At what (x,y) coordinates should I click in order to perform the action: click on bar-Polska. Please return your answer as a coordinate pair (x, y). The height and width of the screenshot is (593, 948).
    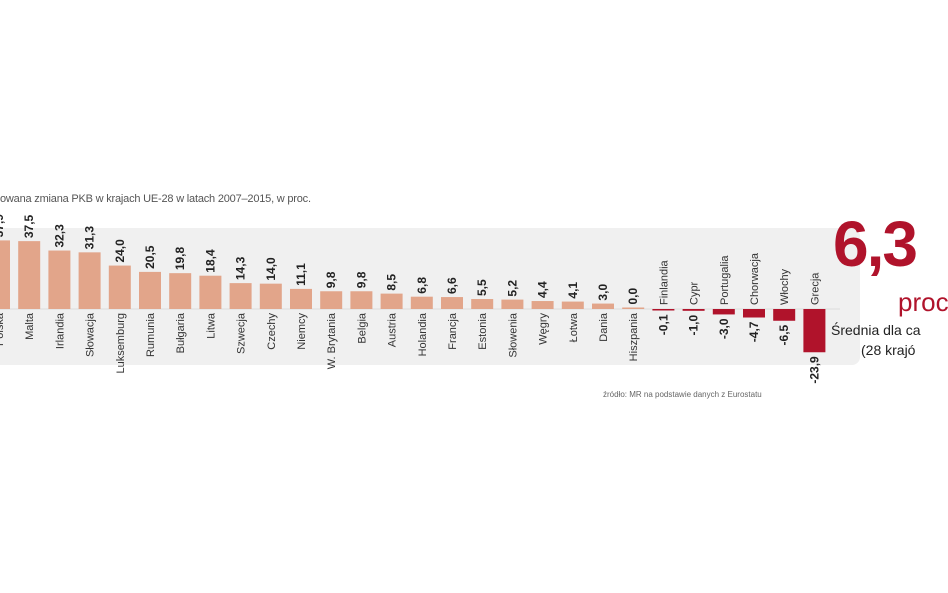
    Looking at the image, I should click on (5, 274).